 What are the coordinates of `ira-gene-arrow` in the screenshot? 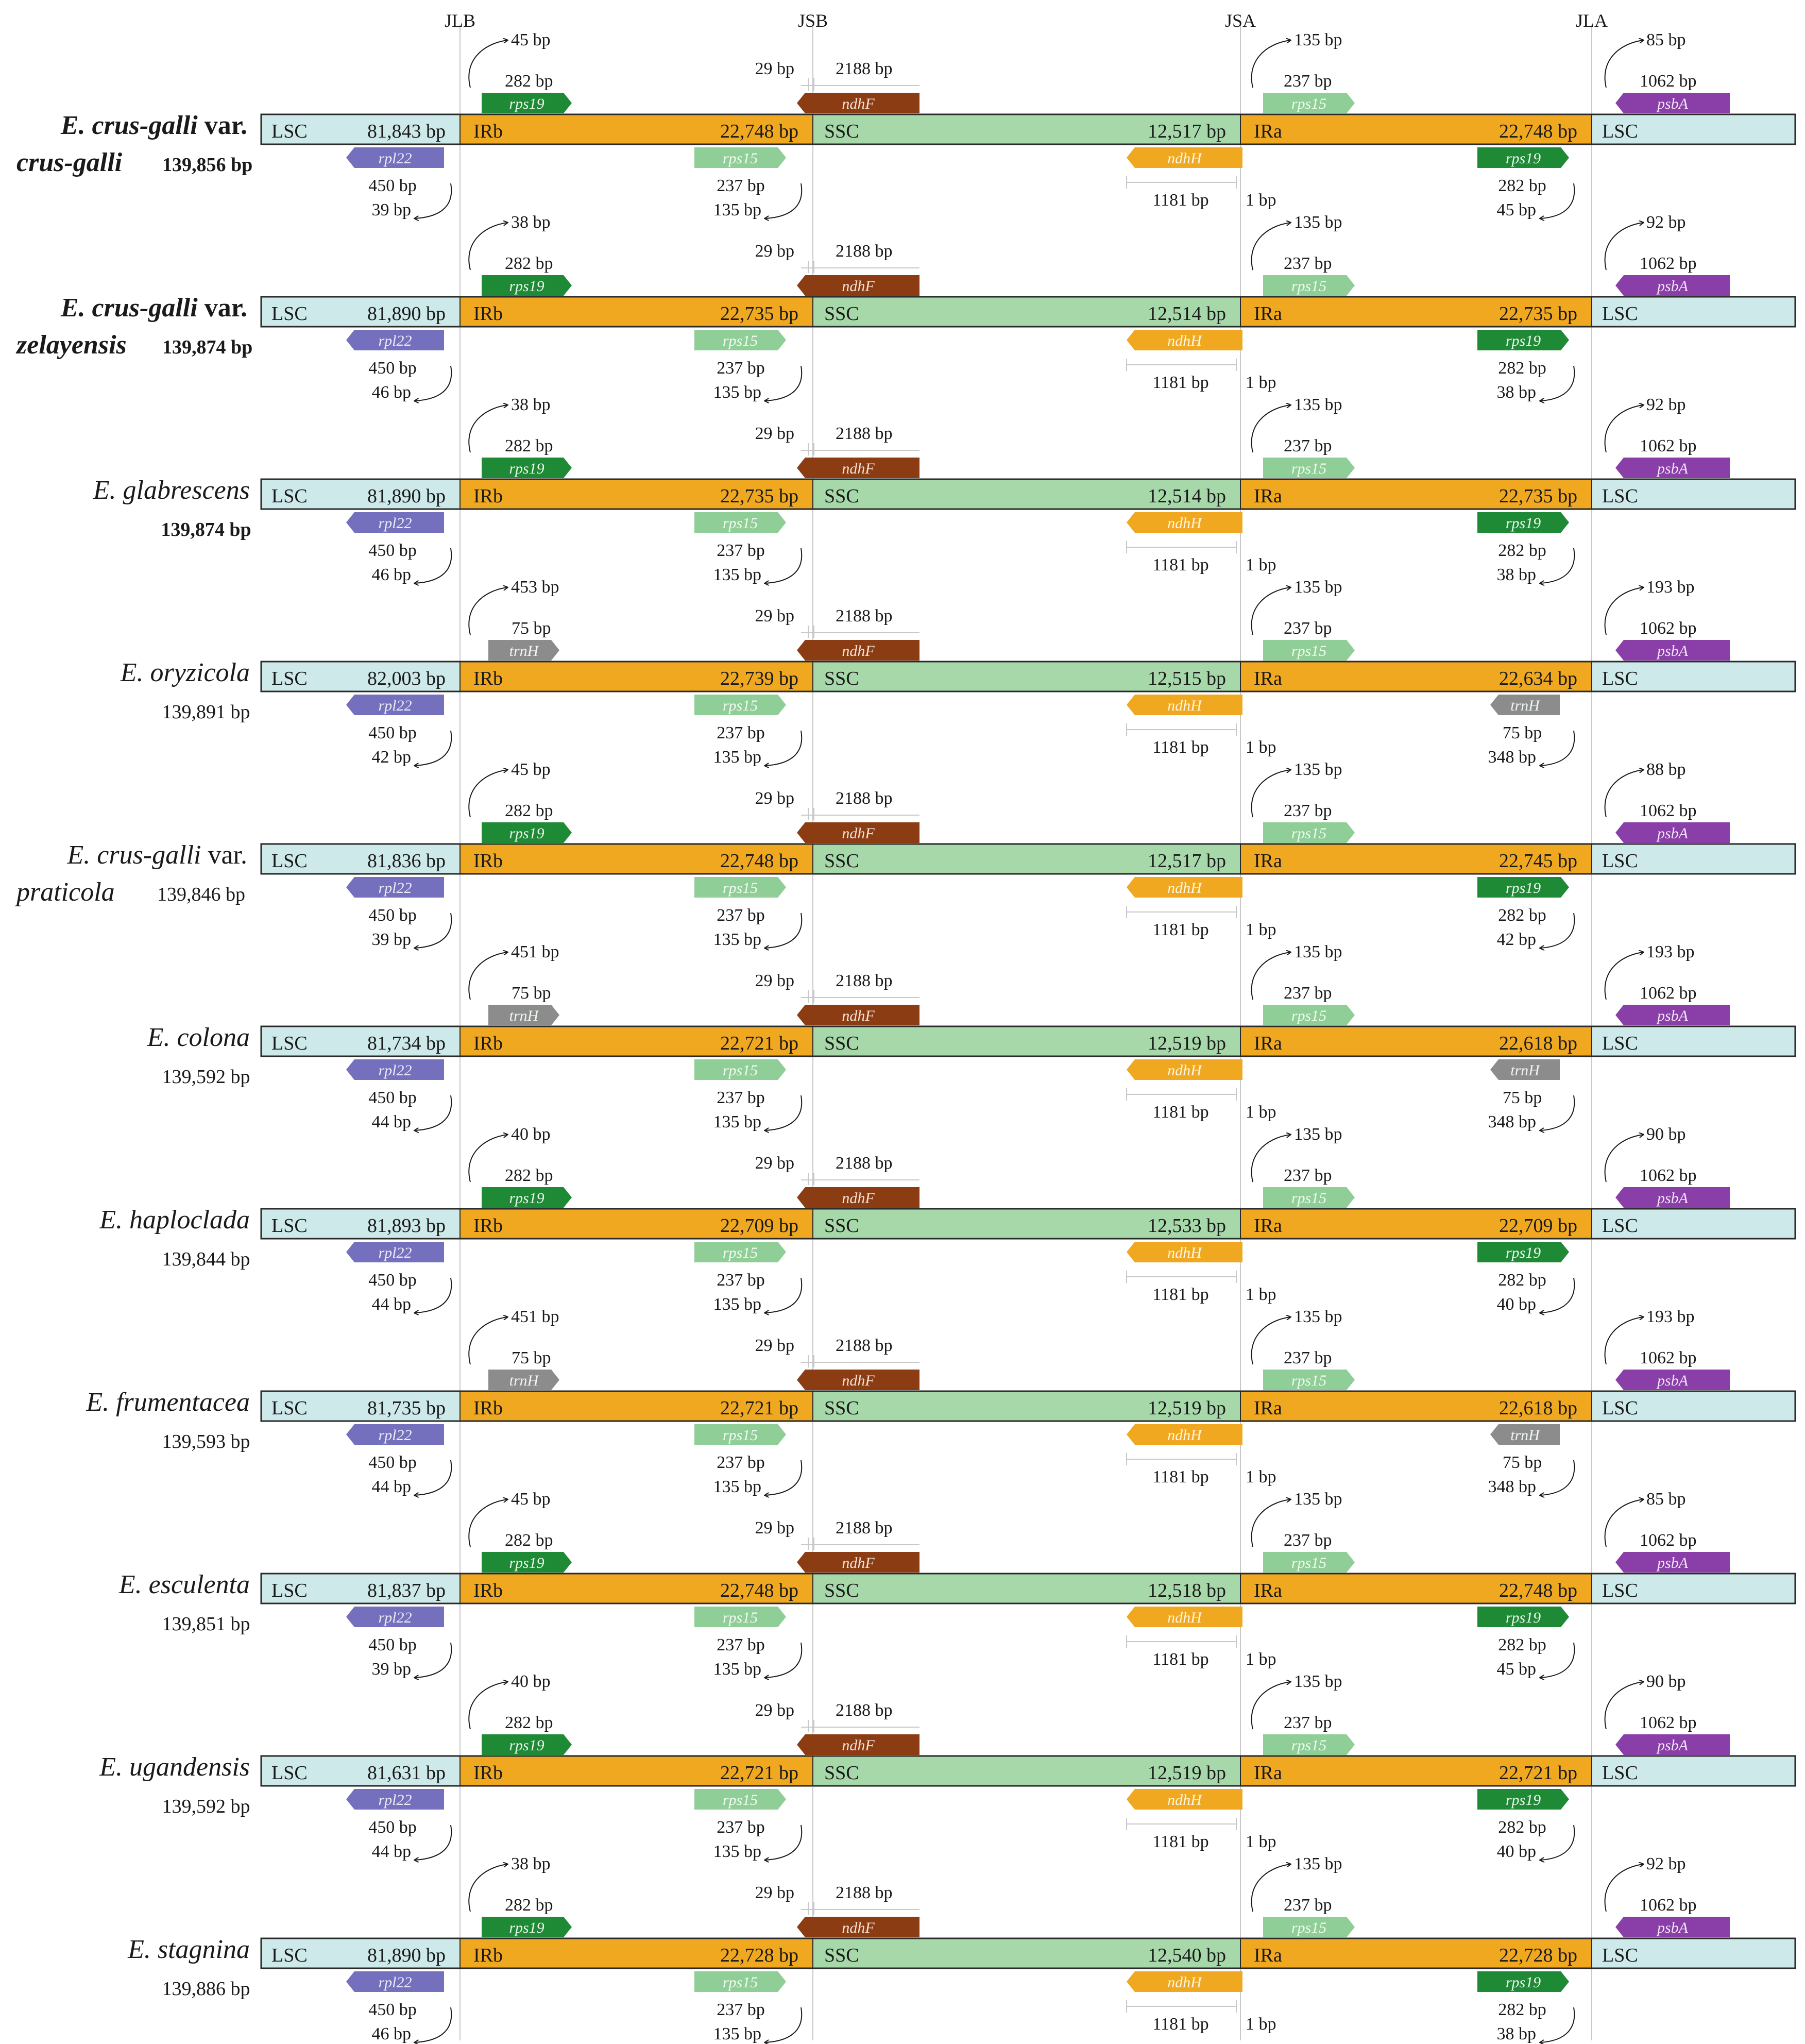 It's located at (1558, 1842).